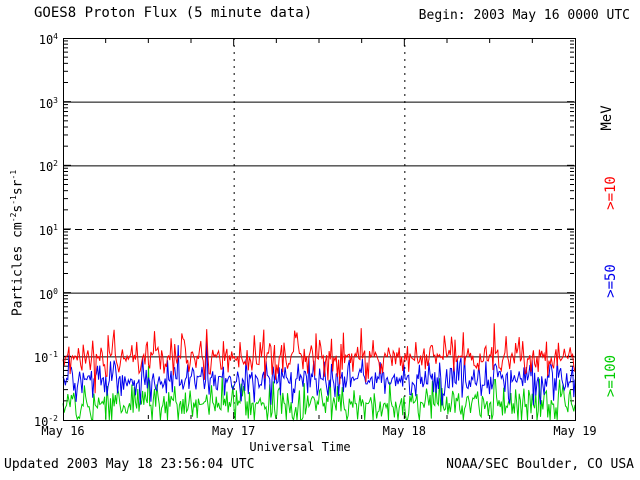 The image size is (640, 480). Describe the element at coordinates (404, 431) in the screenshot. I see `x-tick-label: May 18` at that location.